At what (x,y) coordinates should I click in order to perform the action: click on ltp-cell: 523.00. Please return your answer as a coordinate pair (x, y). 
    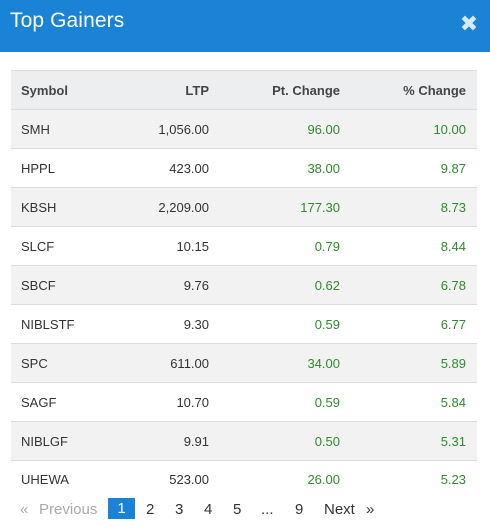
    Looking at the image, I should click on (160, 479).